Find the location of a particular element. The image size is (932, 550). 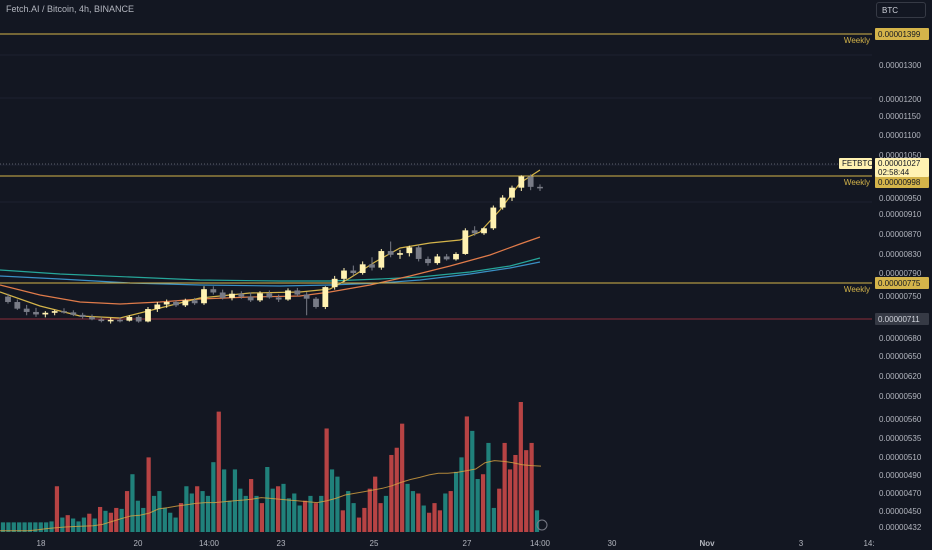

ma-mid-orange is located at coordinates (270, 270).